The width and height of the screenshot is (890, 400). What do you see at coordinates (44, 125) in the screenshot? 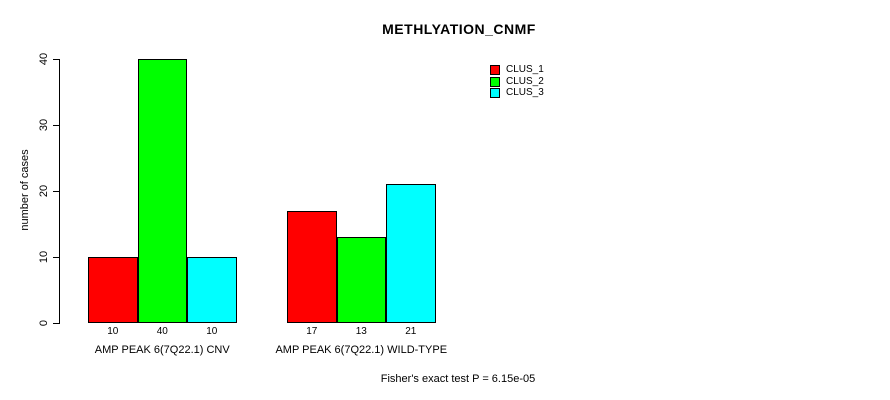
I see `y-axis-tick-label: 30` at bounding box center [44, 125].